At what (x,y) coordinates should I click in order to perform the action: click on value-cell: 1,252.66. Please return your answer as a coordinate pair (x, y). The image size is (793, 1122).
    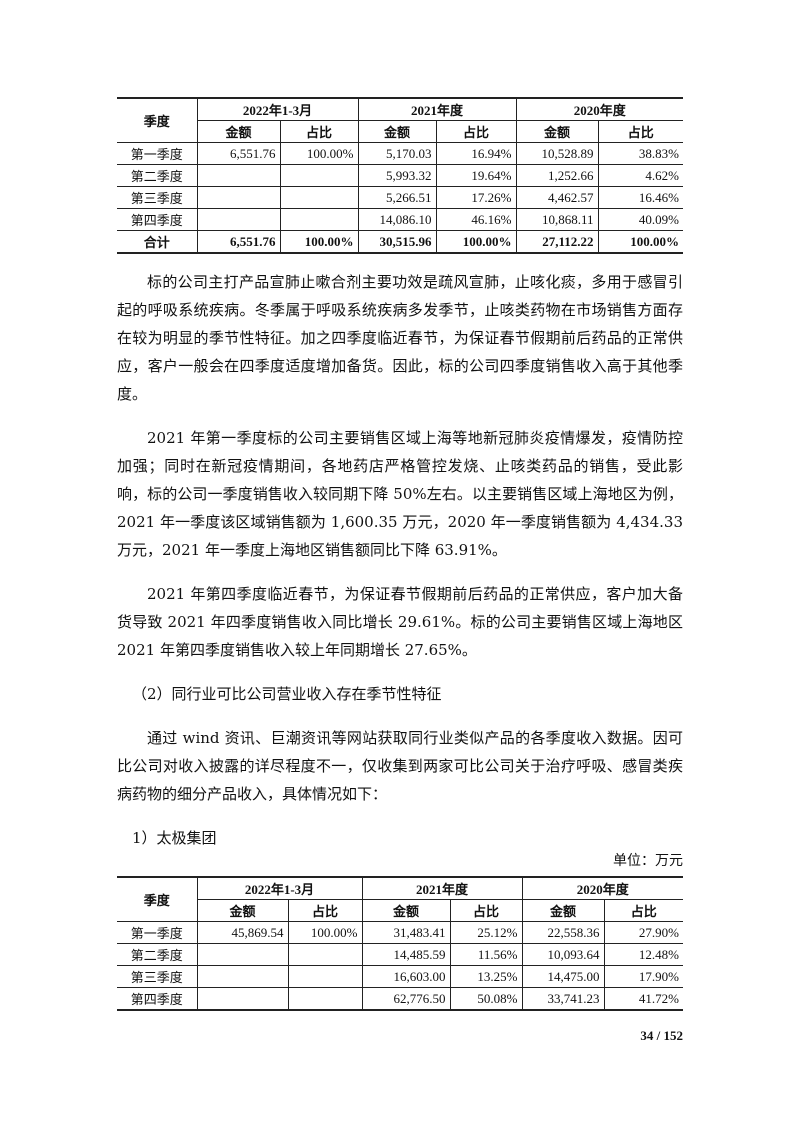
    Looking at the image, I should click on (557, 175).